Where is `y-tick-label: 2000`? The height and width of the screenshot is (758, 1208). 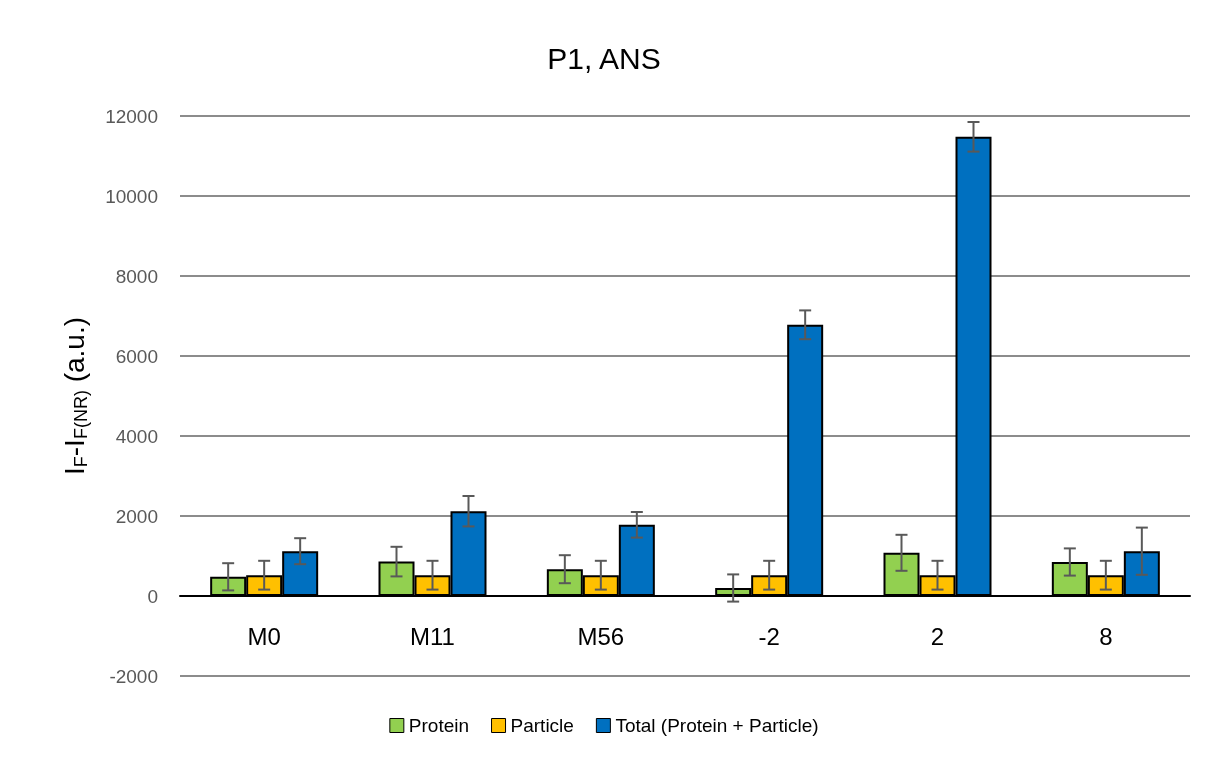
y-tick-label: 2000 is located at coordinates (136, 516).